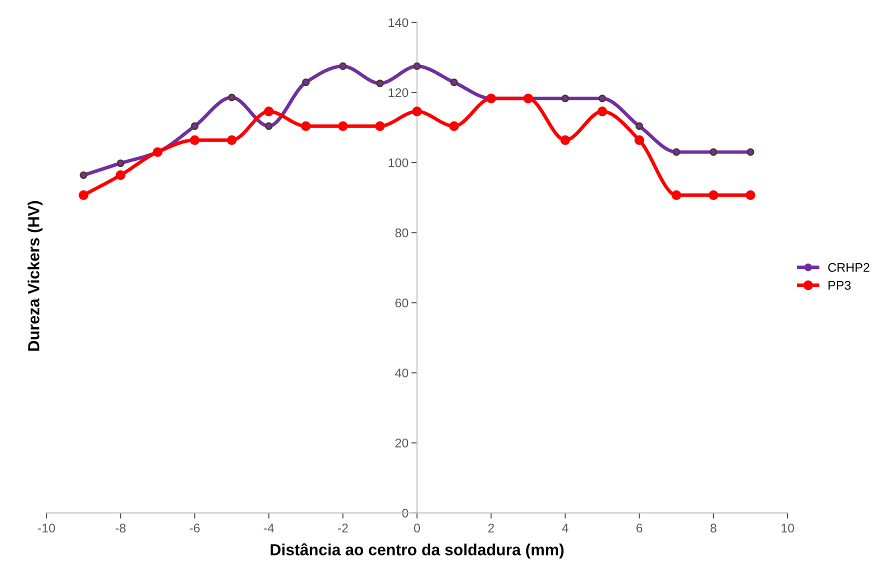  What do you see at coordinates (788, 528) in the screenshot?
I see `x-tick-label: 10` at bounding box center [788, 528].